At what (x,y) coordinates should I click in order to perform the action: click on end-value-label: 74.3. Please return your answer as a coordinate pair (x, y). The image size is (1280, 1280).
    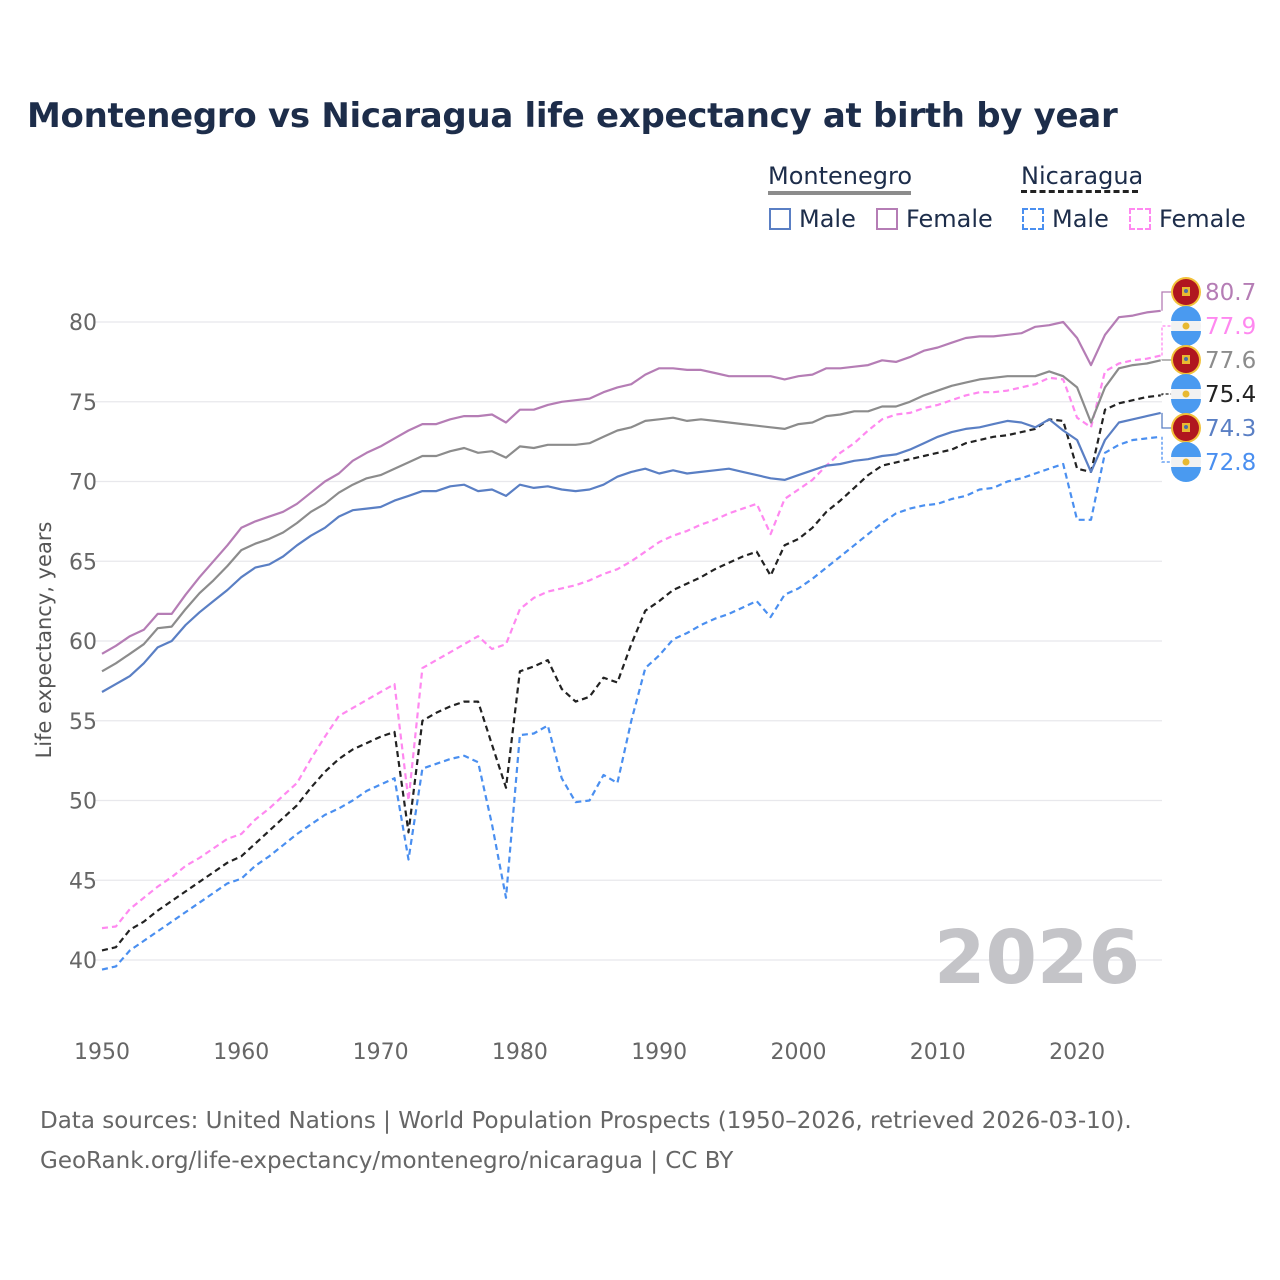
    Looking at the image, I should click on (1230, 429).